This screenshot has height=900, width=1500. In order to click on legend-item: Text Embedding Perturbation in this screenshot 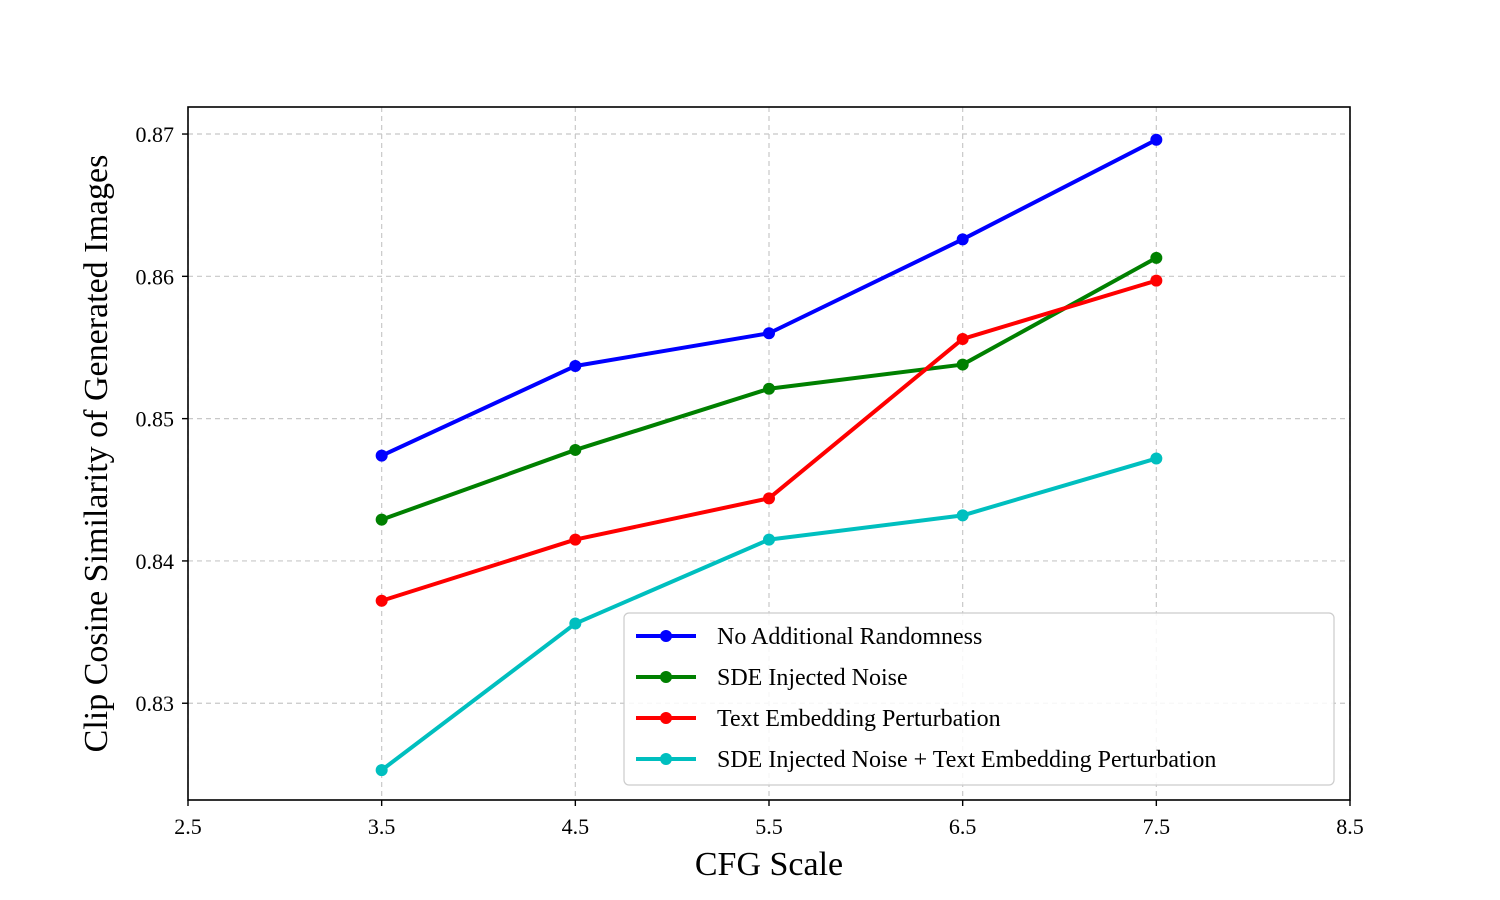, I will do `click(818, 719)`.